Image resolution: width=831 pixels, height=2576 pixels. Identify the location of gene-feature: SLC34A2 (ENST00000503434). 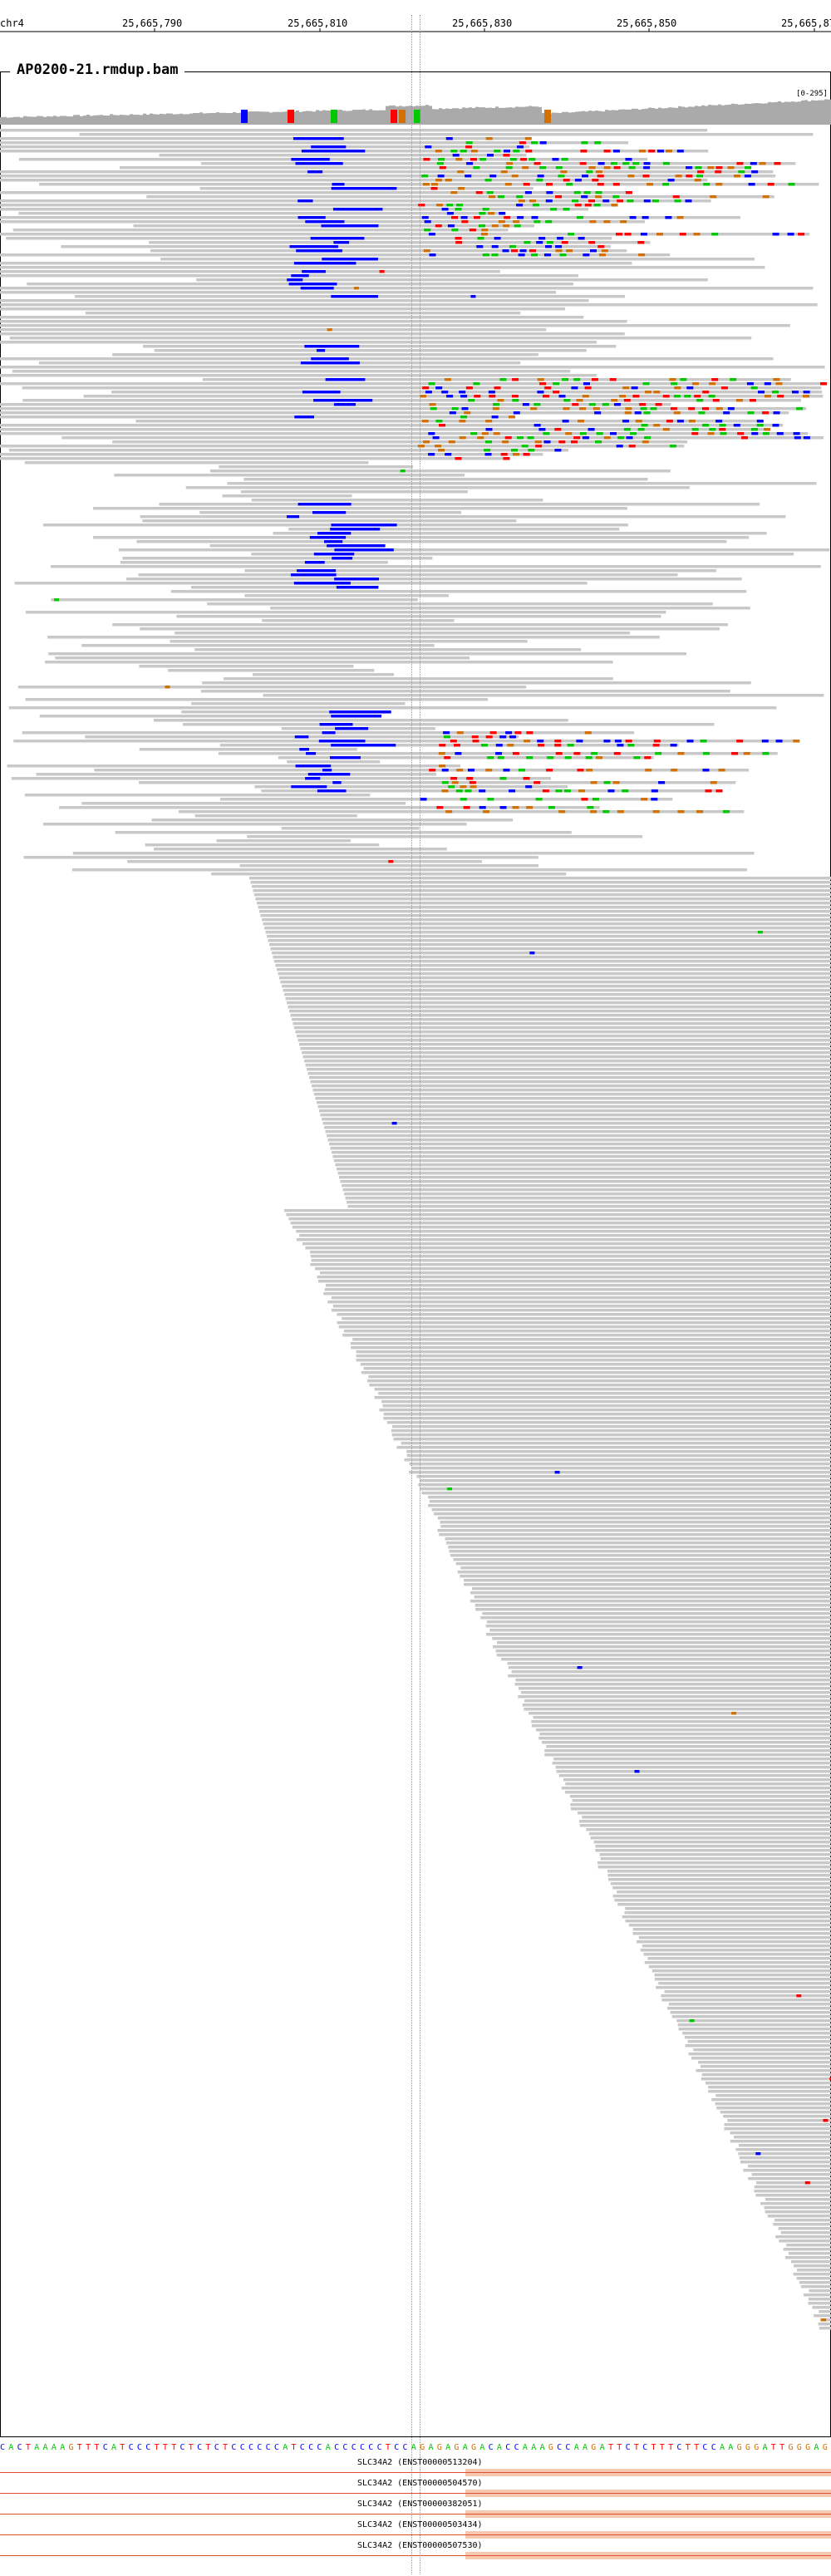
(415, 2530).